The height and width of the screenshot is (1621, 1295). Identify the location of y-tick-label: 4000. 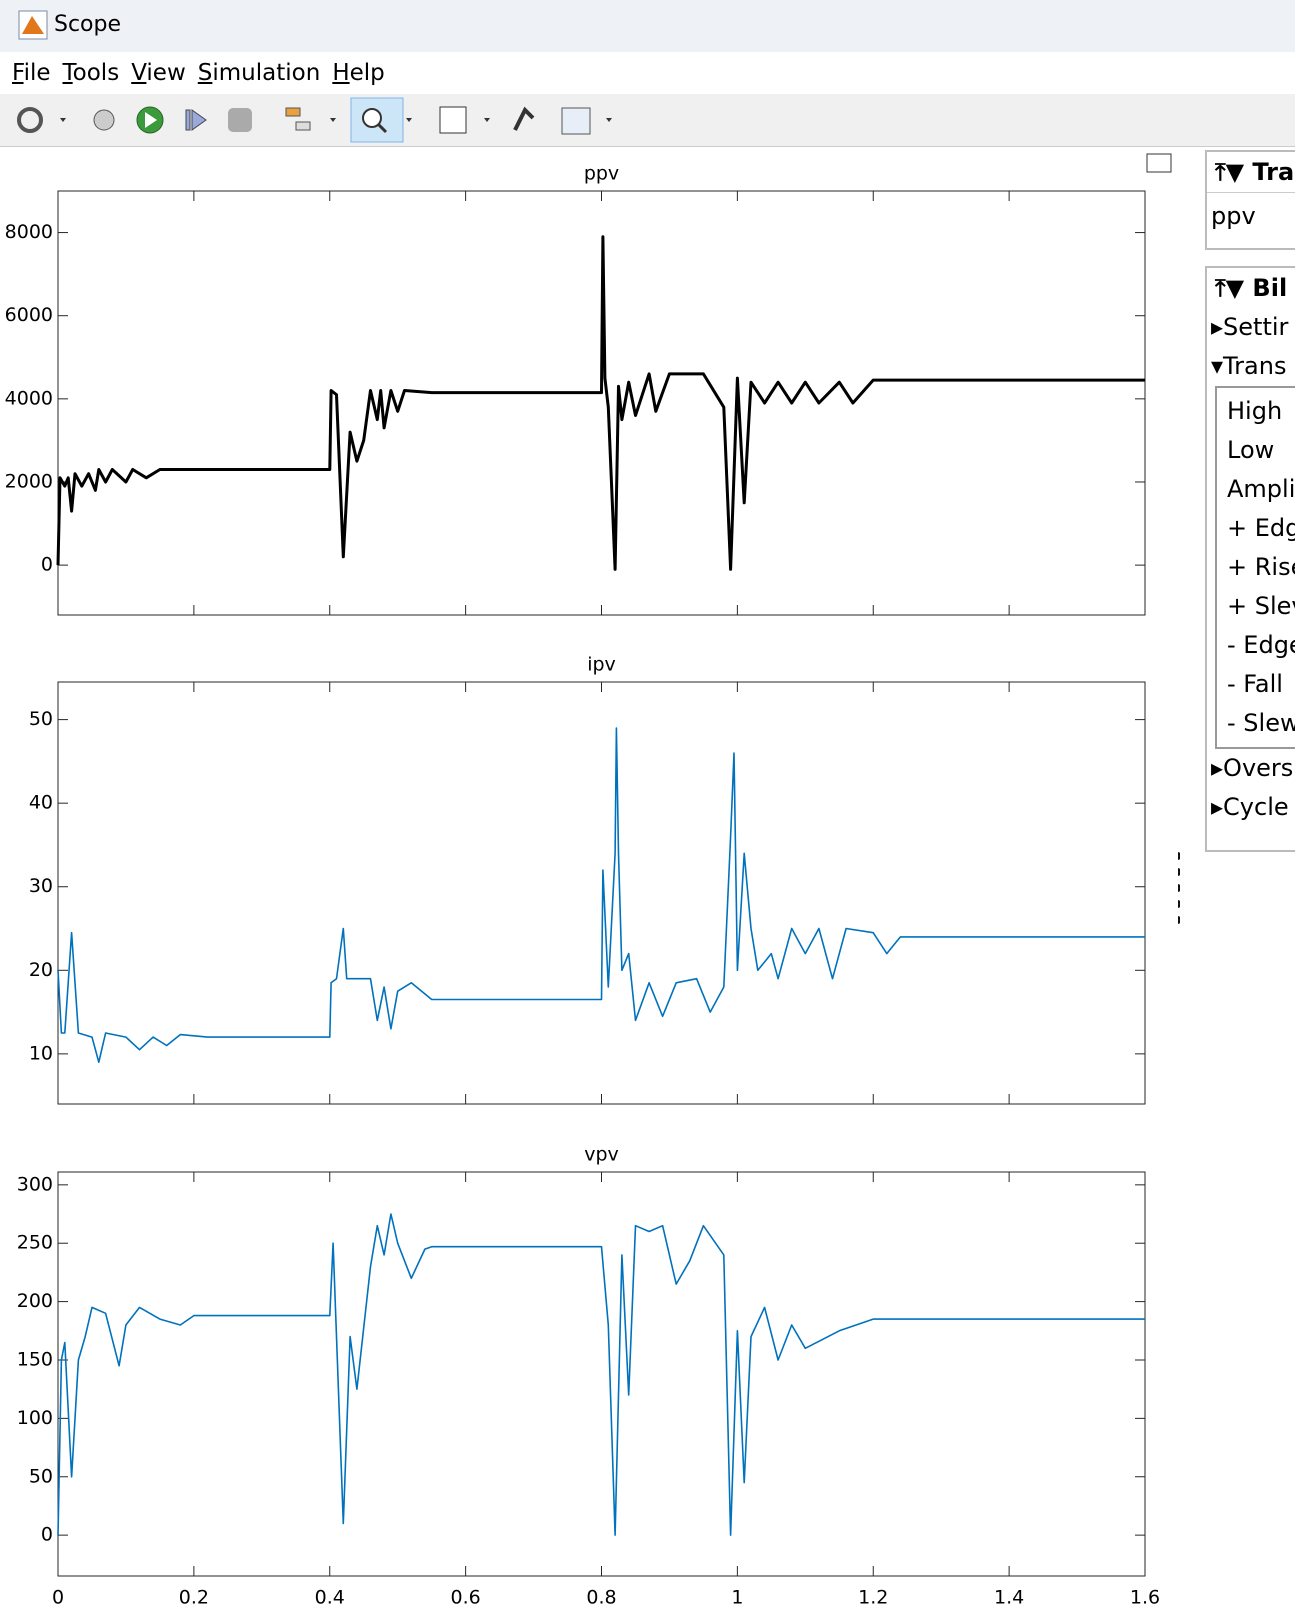
(29, 398).